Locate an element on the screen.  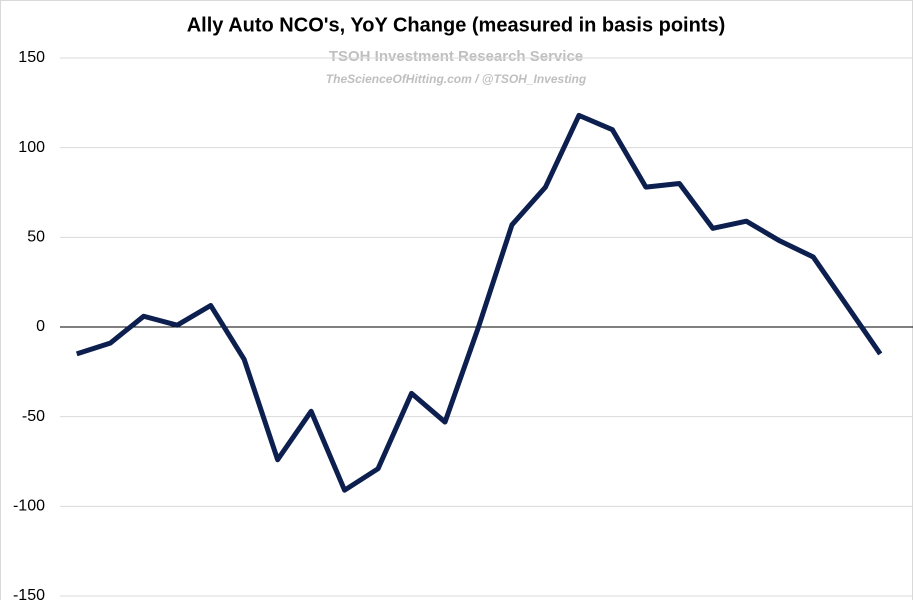
y-tick-label: -50 is located at coordinates (33, 416).